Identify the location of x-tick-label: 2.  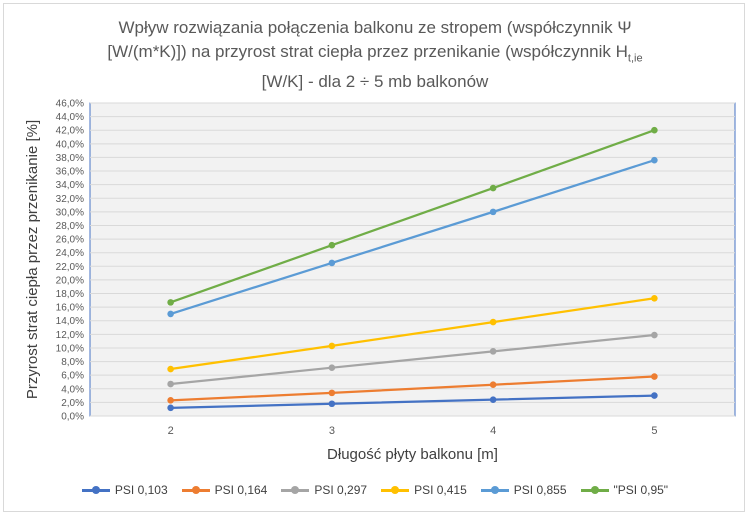
(171, 431).